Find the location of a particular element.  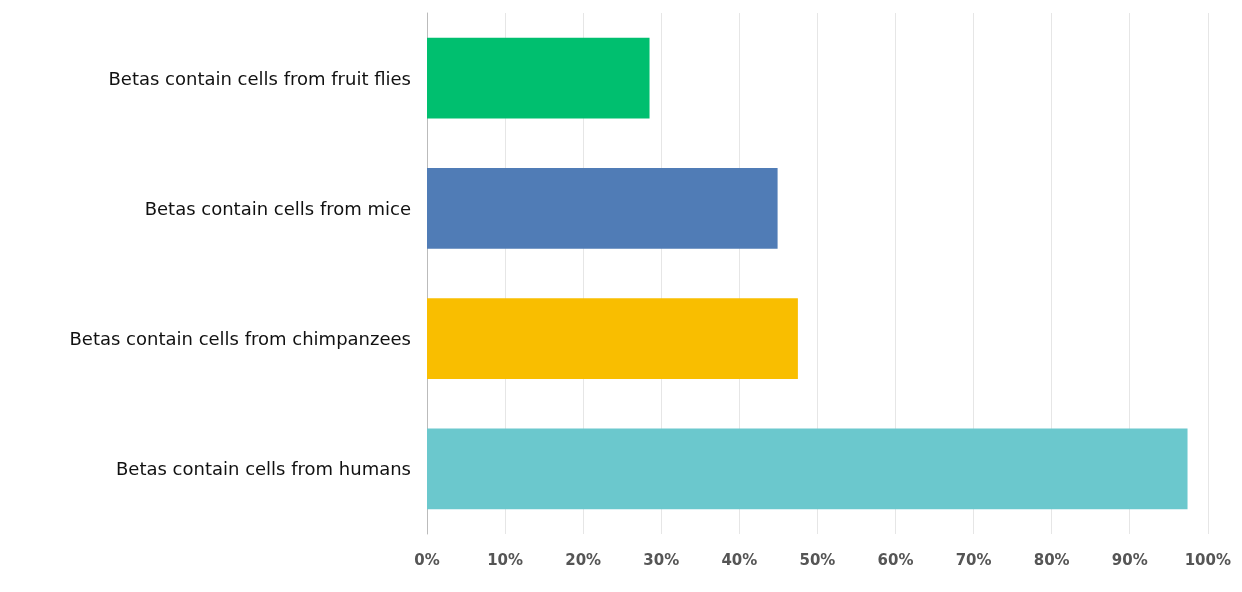

x-tick-label: 20% is located at coordinates (583, 559).